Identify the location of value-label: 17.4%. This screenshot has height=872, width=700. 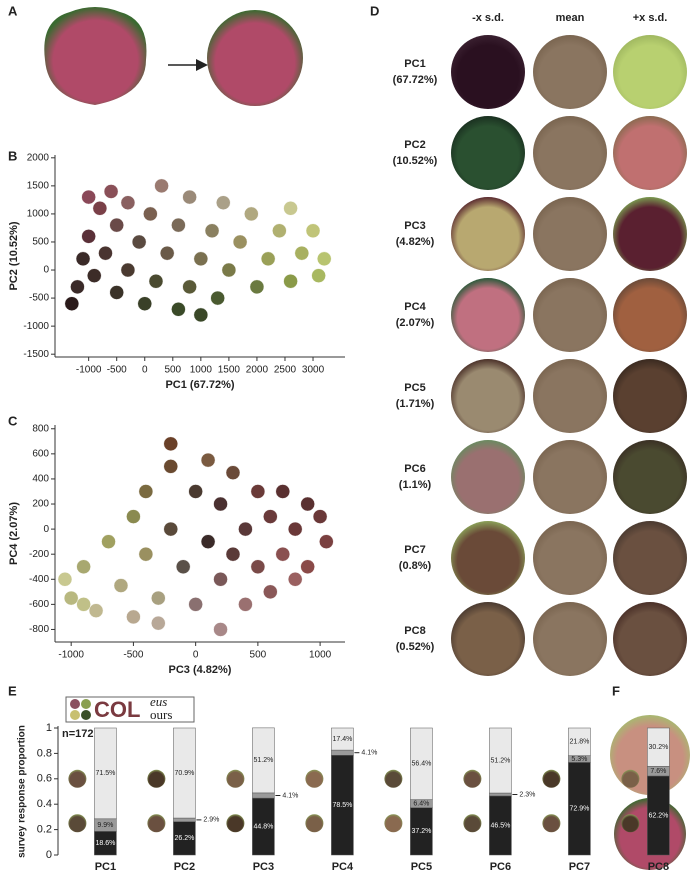
(342, 739).